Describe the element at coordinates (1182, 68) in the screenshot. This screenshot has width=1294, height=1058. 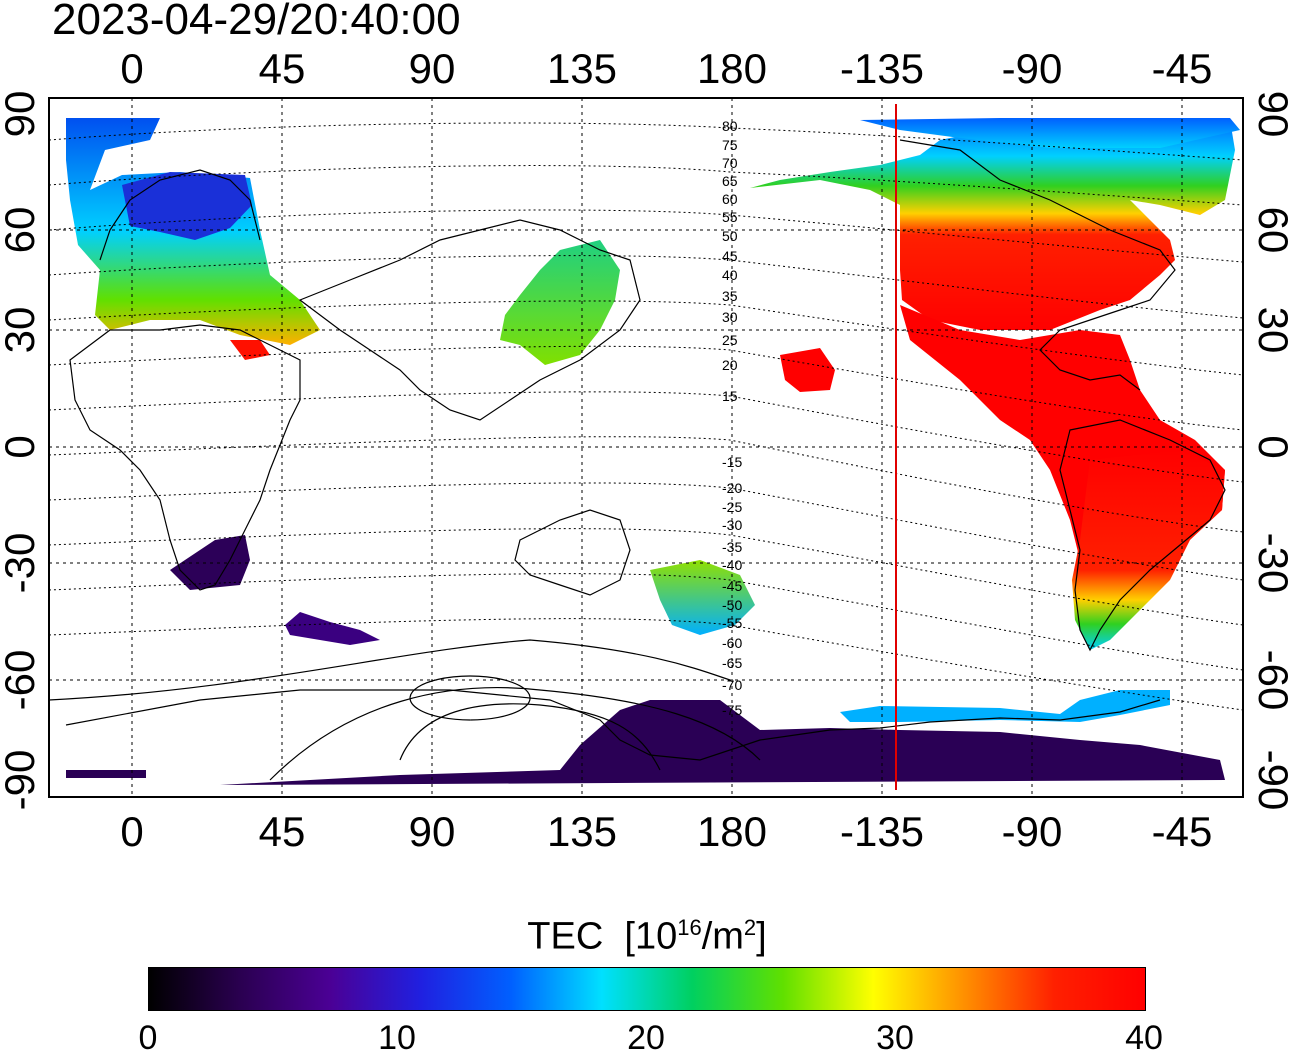
I see `top-lon-label: -45` at that location.